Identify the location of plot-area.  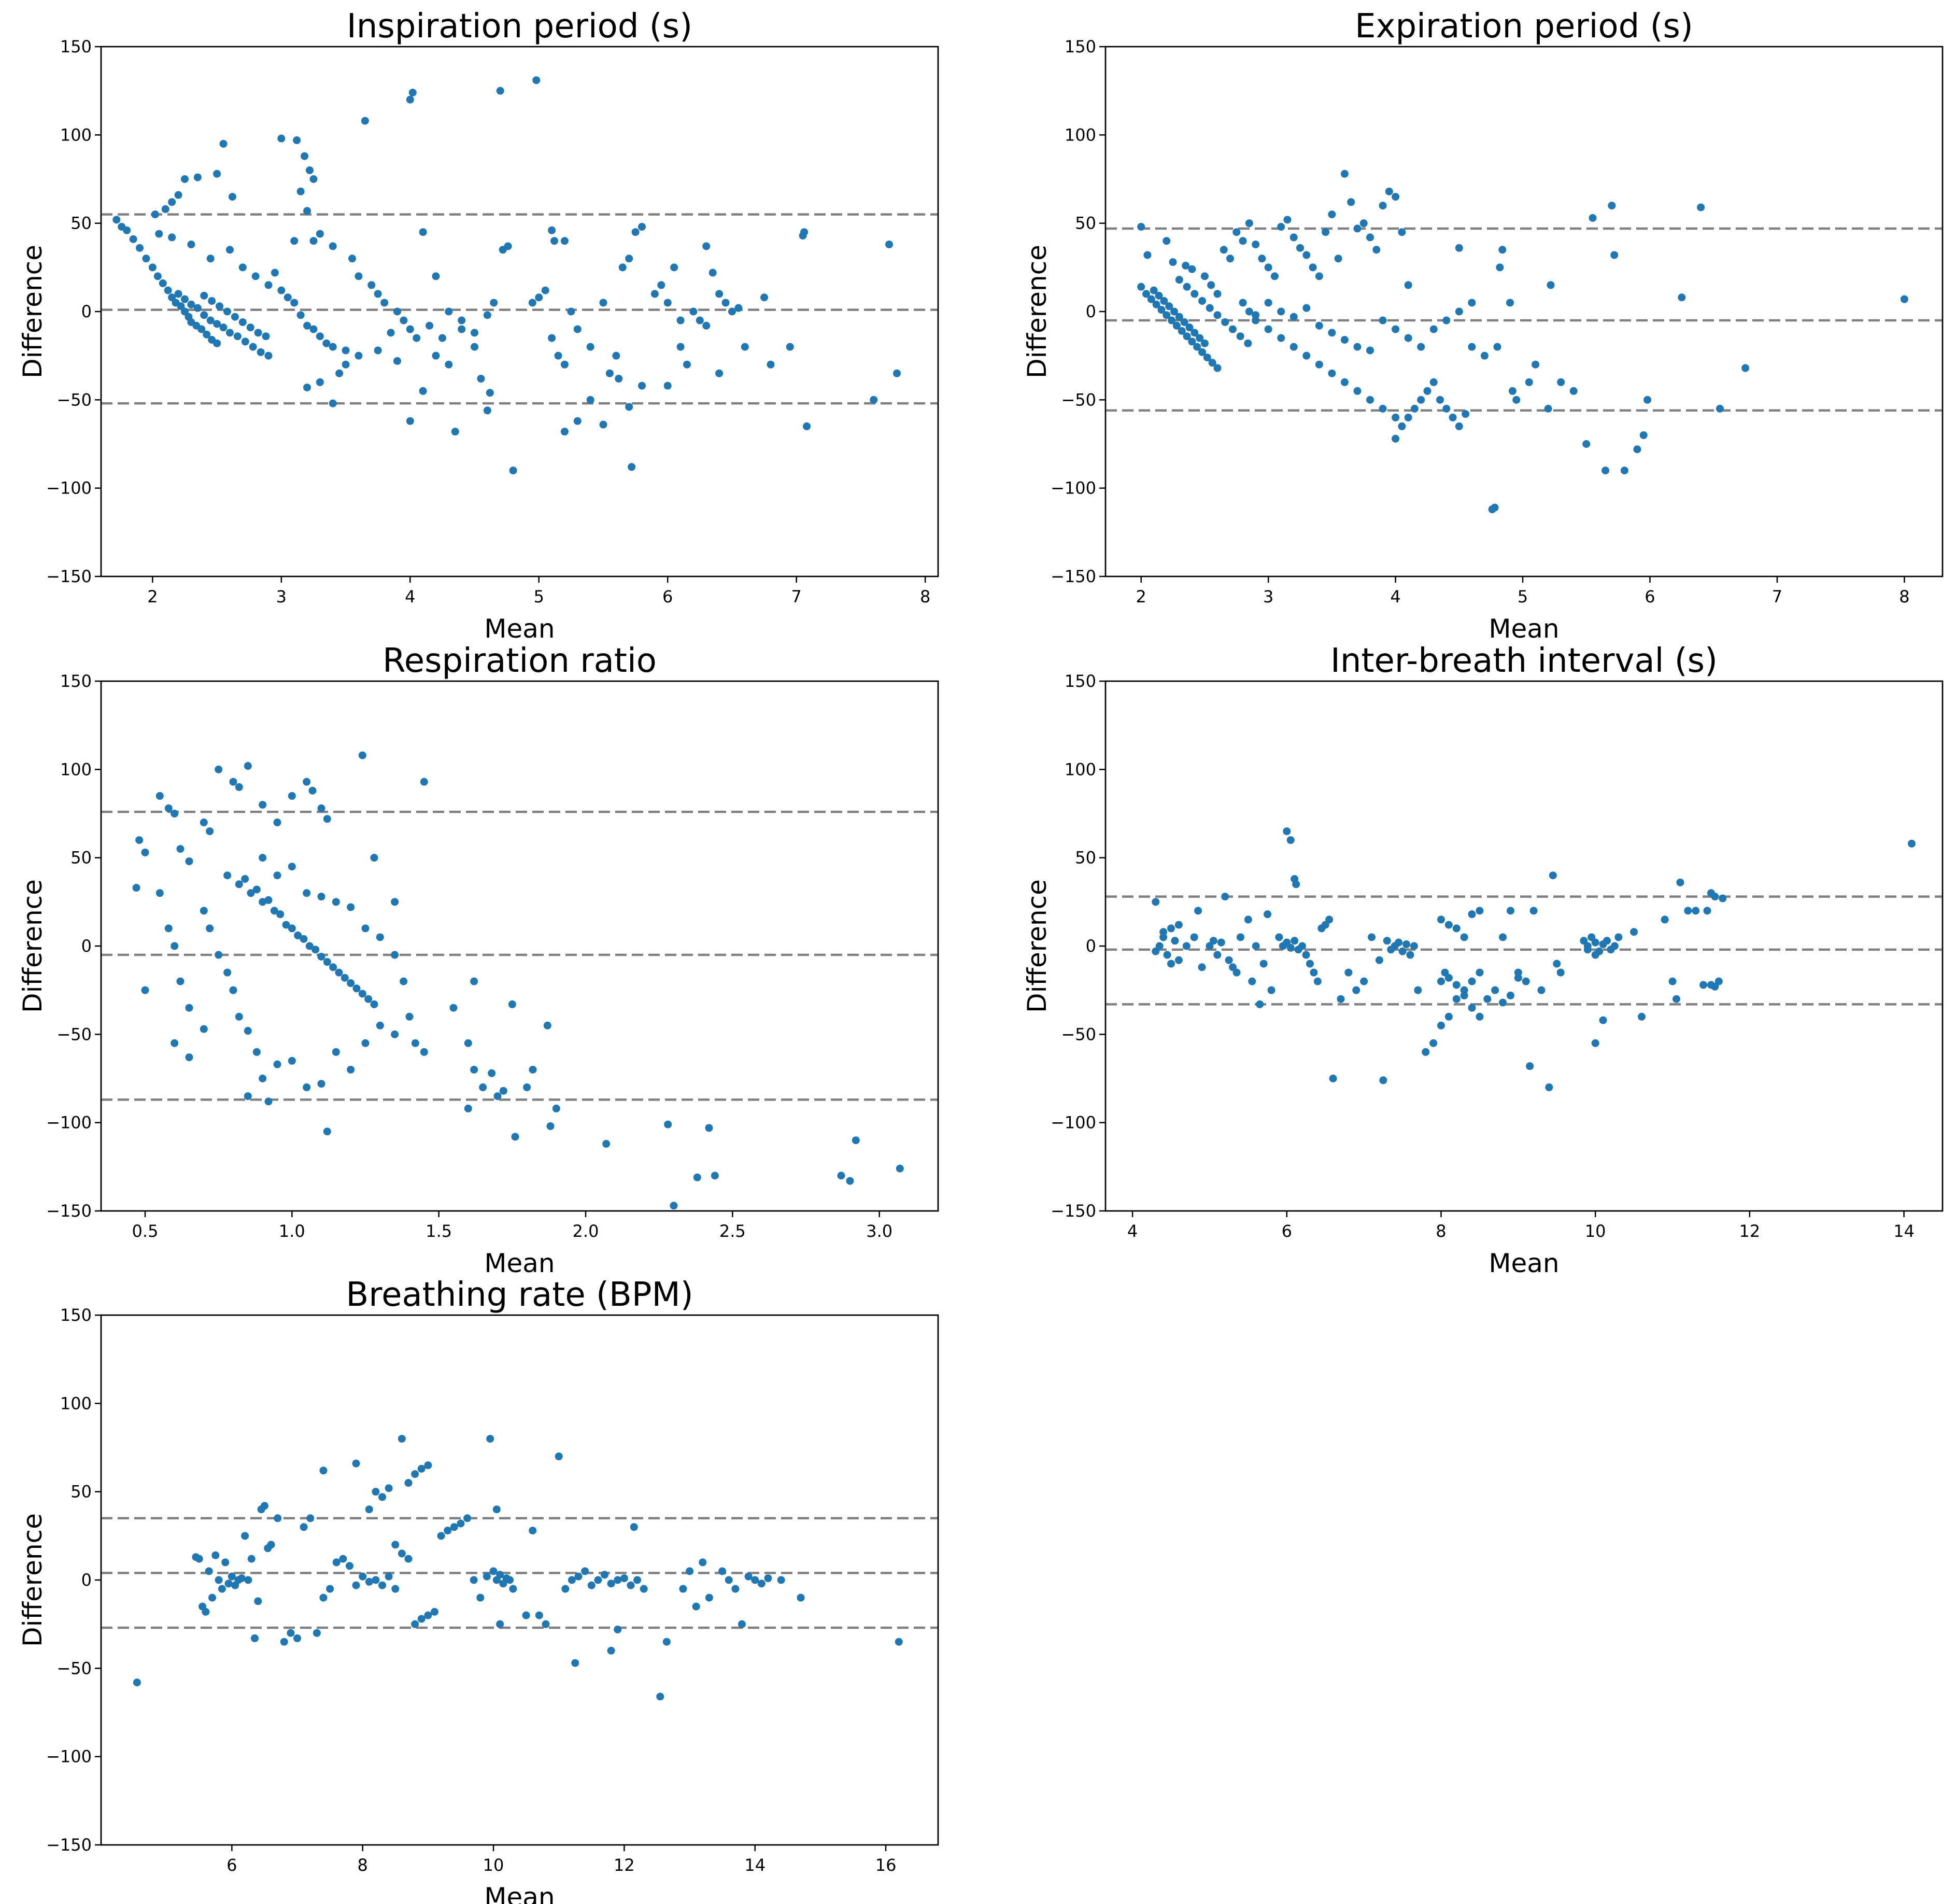
(519, 311).